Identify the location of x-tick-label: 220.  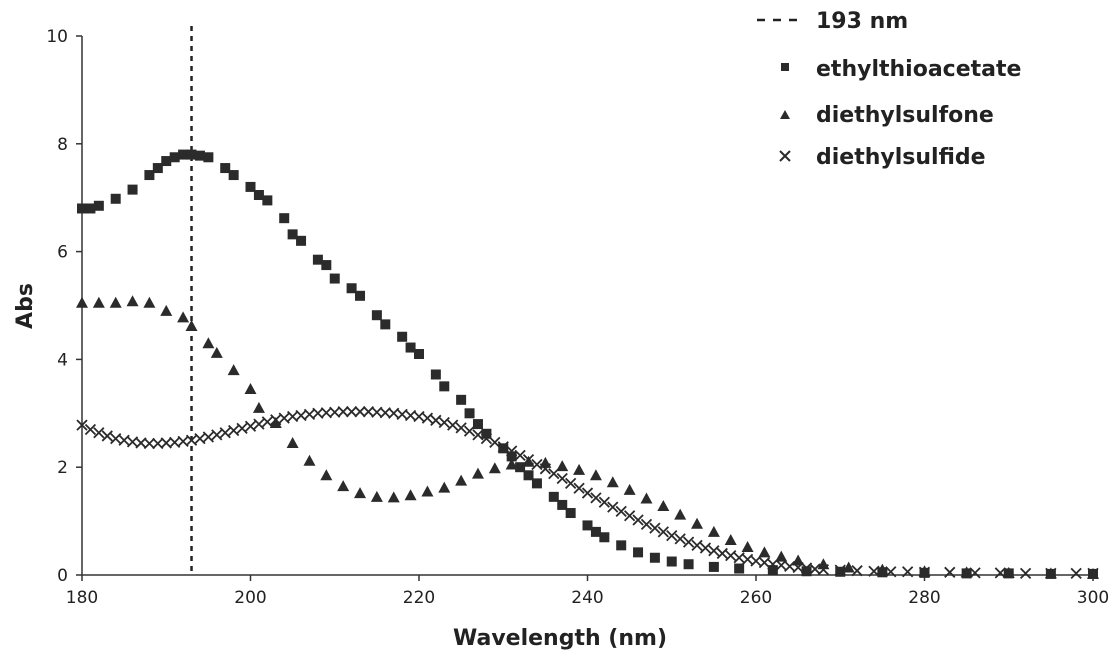
(419, 598).